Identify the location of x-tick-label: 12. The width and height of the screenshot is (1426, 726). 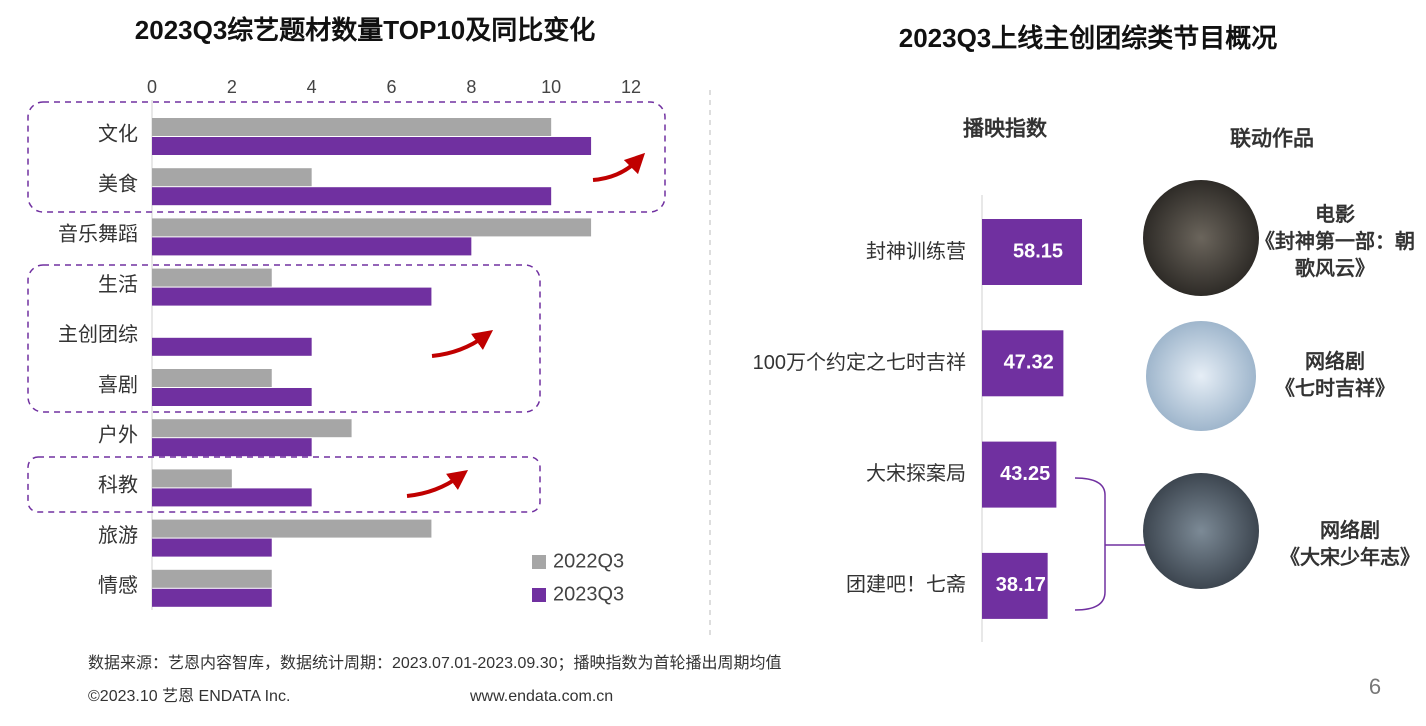
(631, 87).